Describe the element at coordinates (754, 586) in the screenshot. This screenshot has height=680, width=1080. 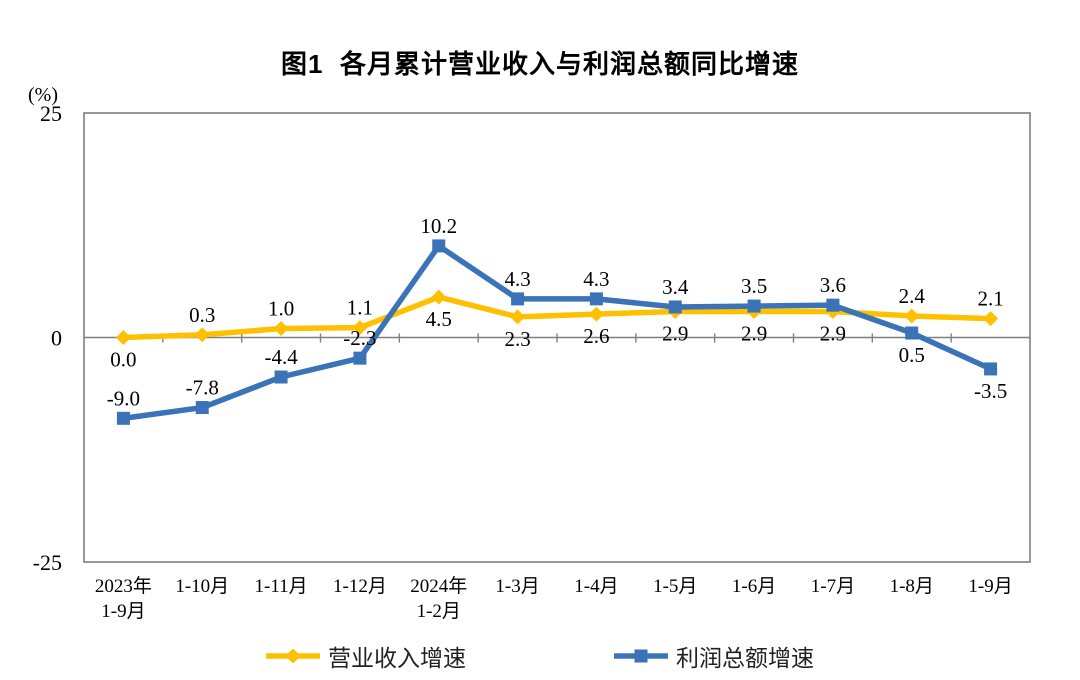
I see `x-axis-label: 1-6月` at that location.